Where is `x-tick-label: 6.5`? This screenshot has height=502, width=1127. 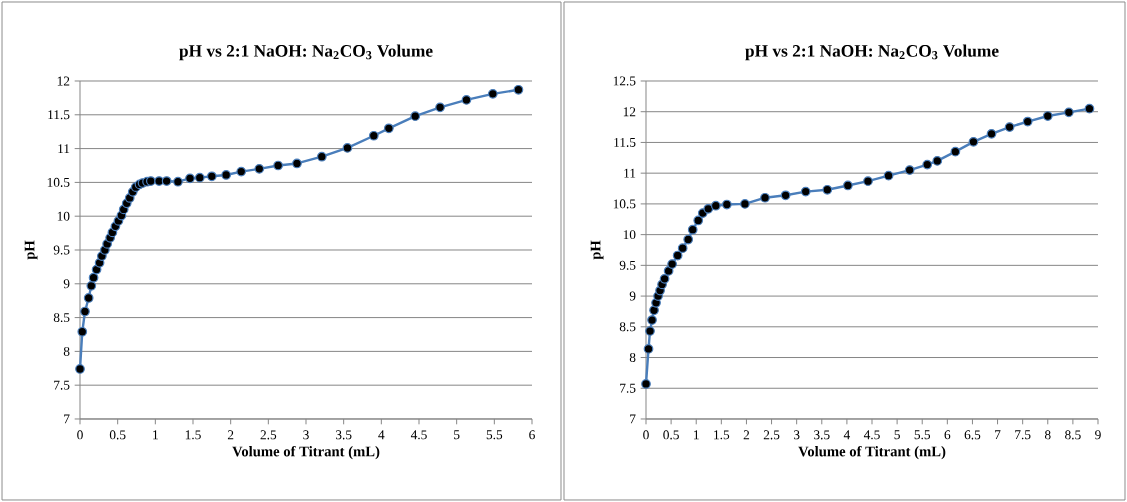 x-tick-label: 6.5 is located at coordinates (972, 435).